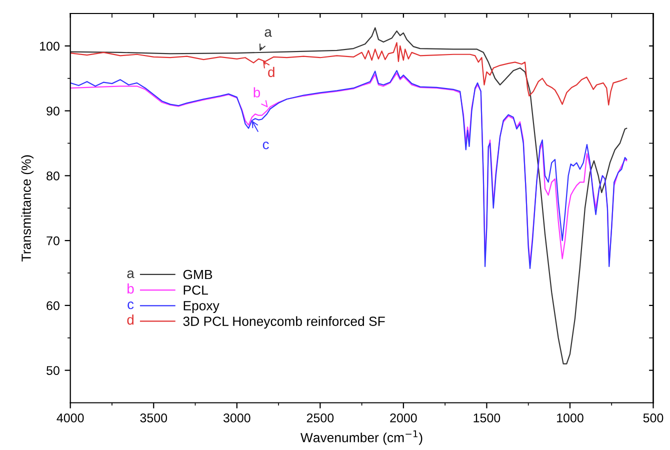 The image size is (670, 450). What do you see at coordinates (154, 417) in the screenshot?
I see `x-tick-label: 3500` at bounding box center [154, 417].